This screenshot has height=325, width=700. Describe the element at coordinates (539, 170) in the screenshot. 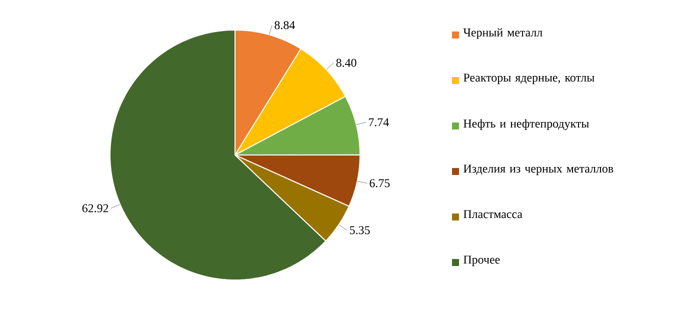

I see `legend-label: Изделия из черных металлов` at that location.